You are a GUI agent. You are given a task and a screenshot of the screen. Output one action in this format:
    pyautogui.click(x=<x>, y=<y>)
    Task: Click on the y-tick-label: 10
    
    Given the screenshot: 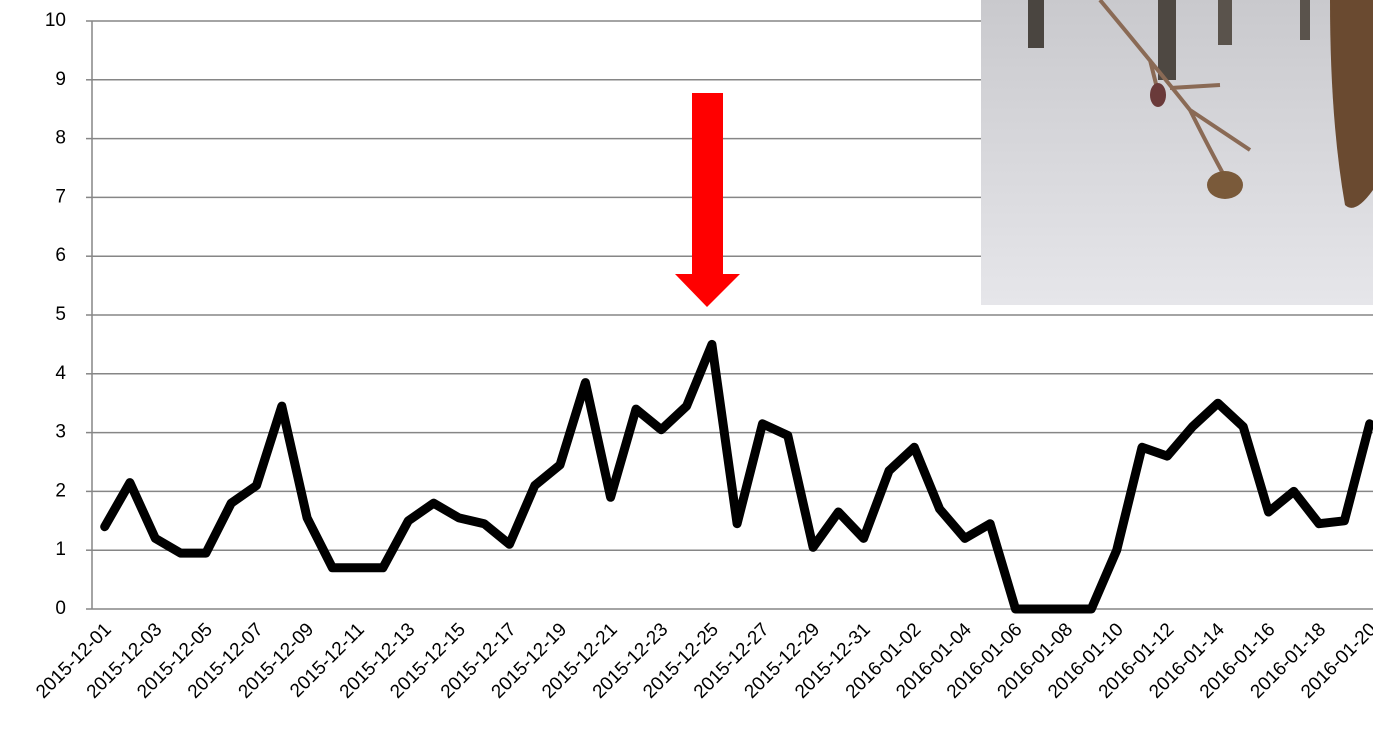 What is the action you would take?
    pyautogui.click(x=55, y=20)
    